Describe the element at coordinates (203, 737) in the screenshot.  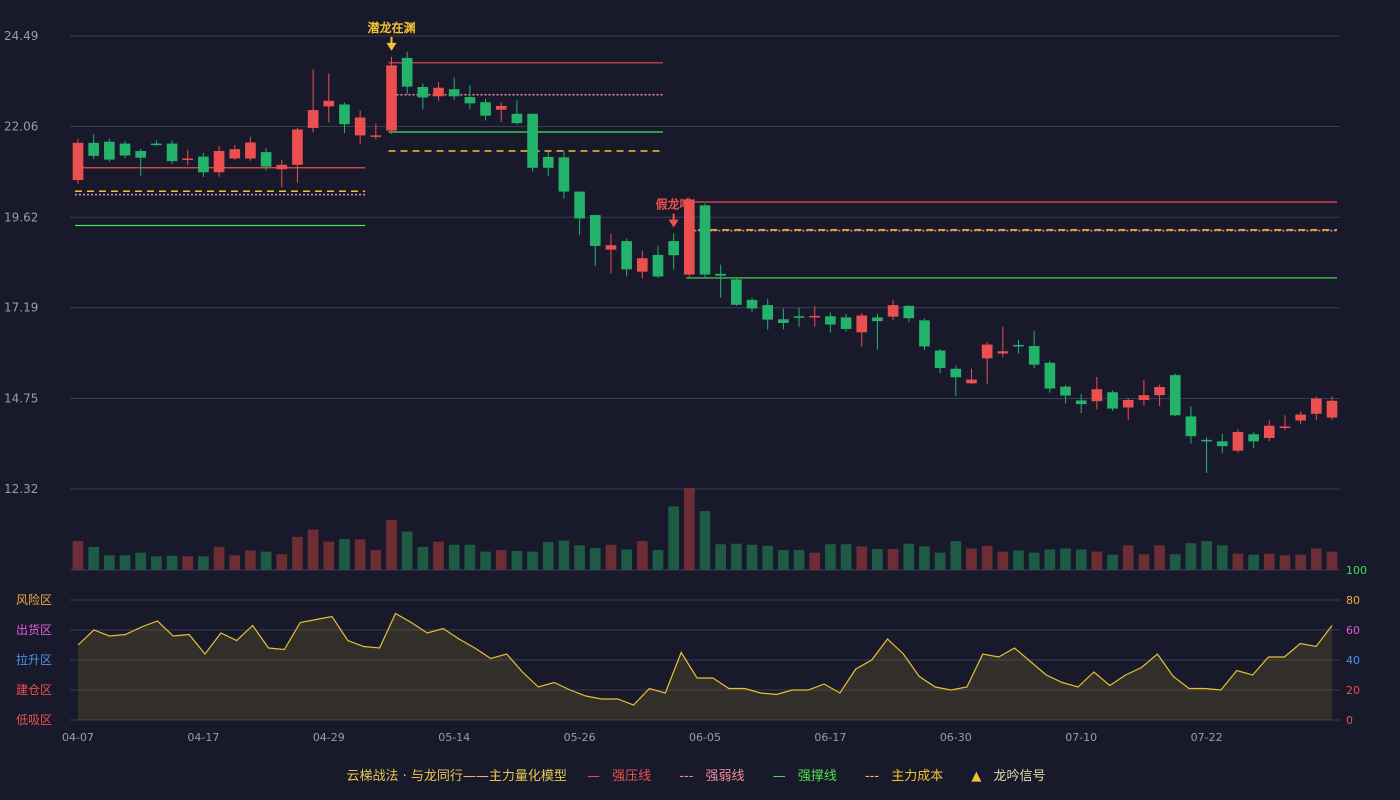
I see `x-tick-label: 04-17` at that location.